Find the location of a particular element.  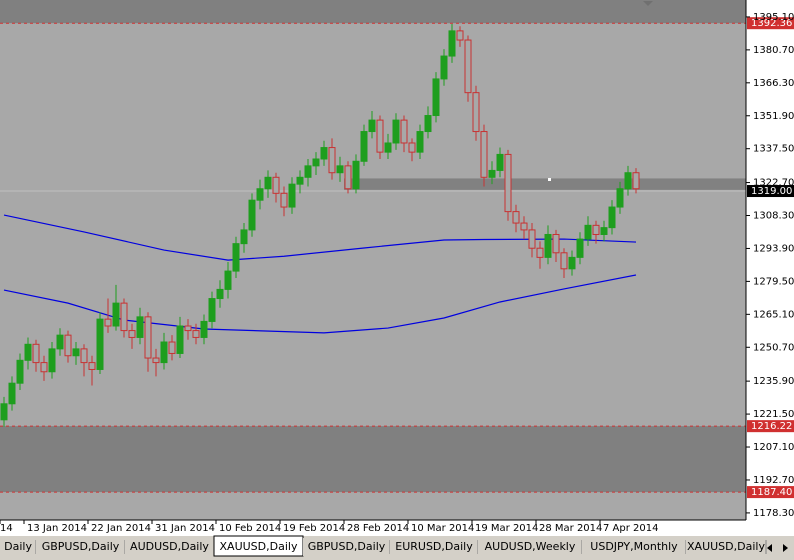

y-tick-label: 1192.70 is located at coordinates (773, 480).